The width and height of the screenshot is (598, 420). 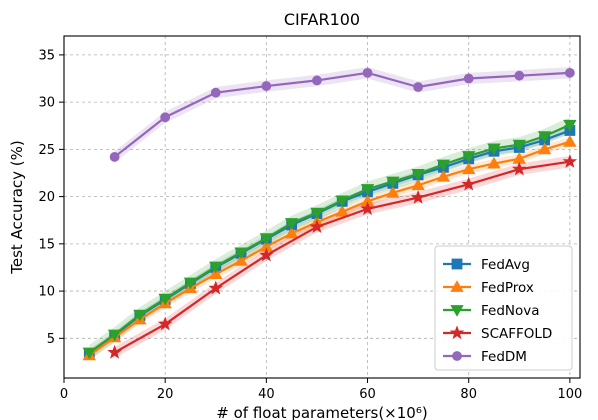 What do you see at coordinates (165, 394) in the screenshot?
I see `x-tick-label: 20` at bounding box center [165, 394].